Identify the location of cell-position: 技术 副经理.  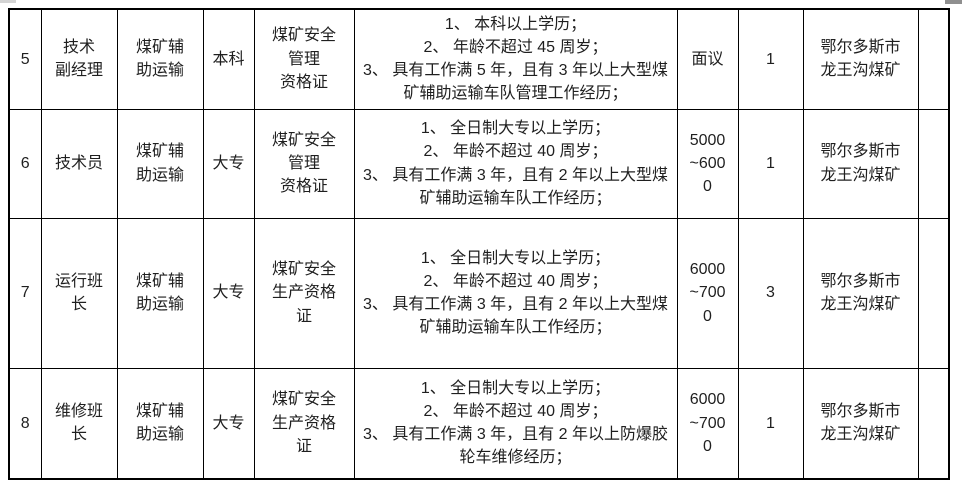
(79, 59).